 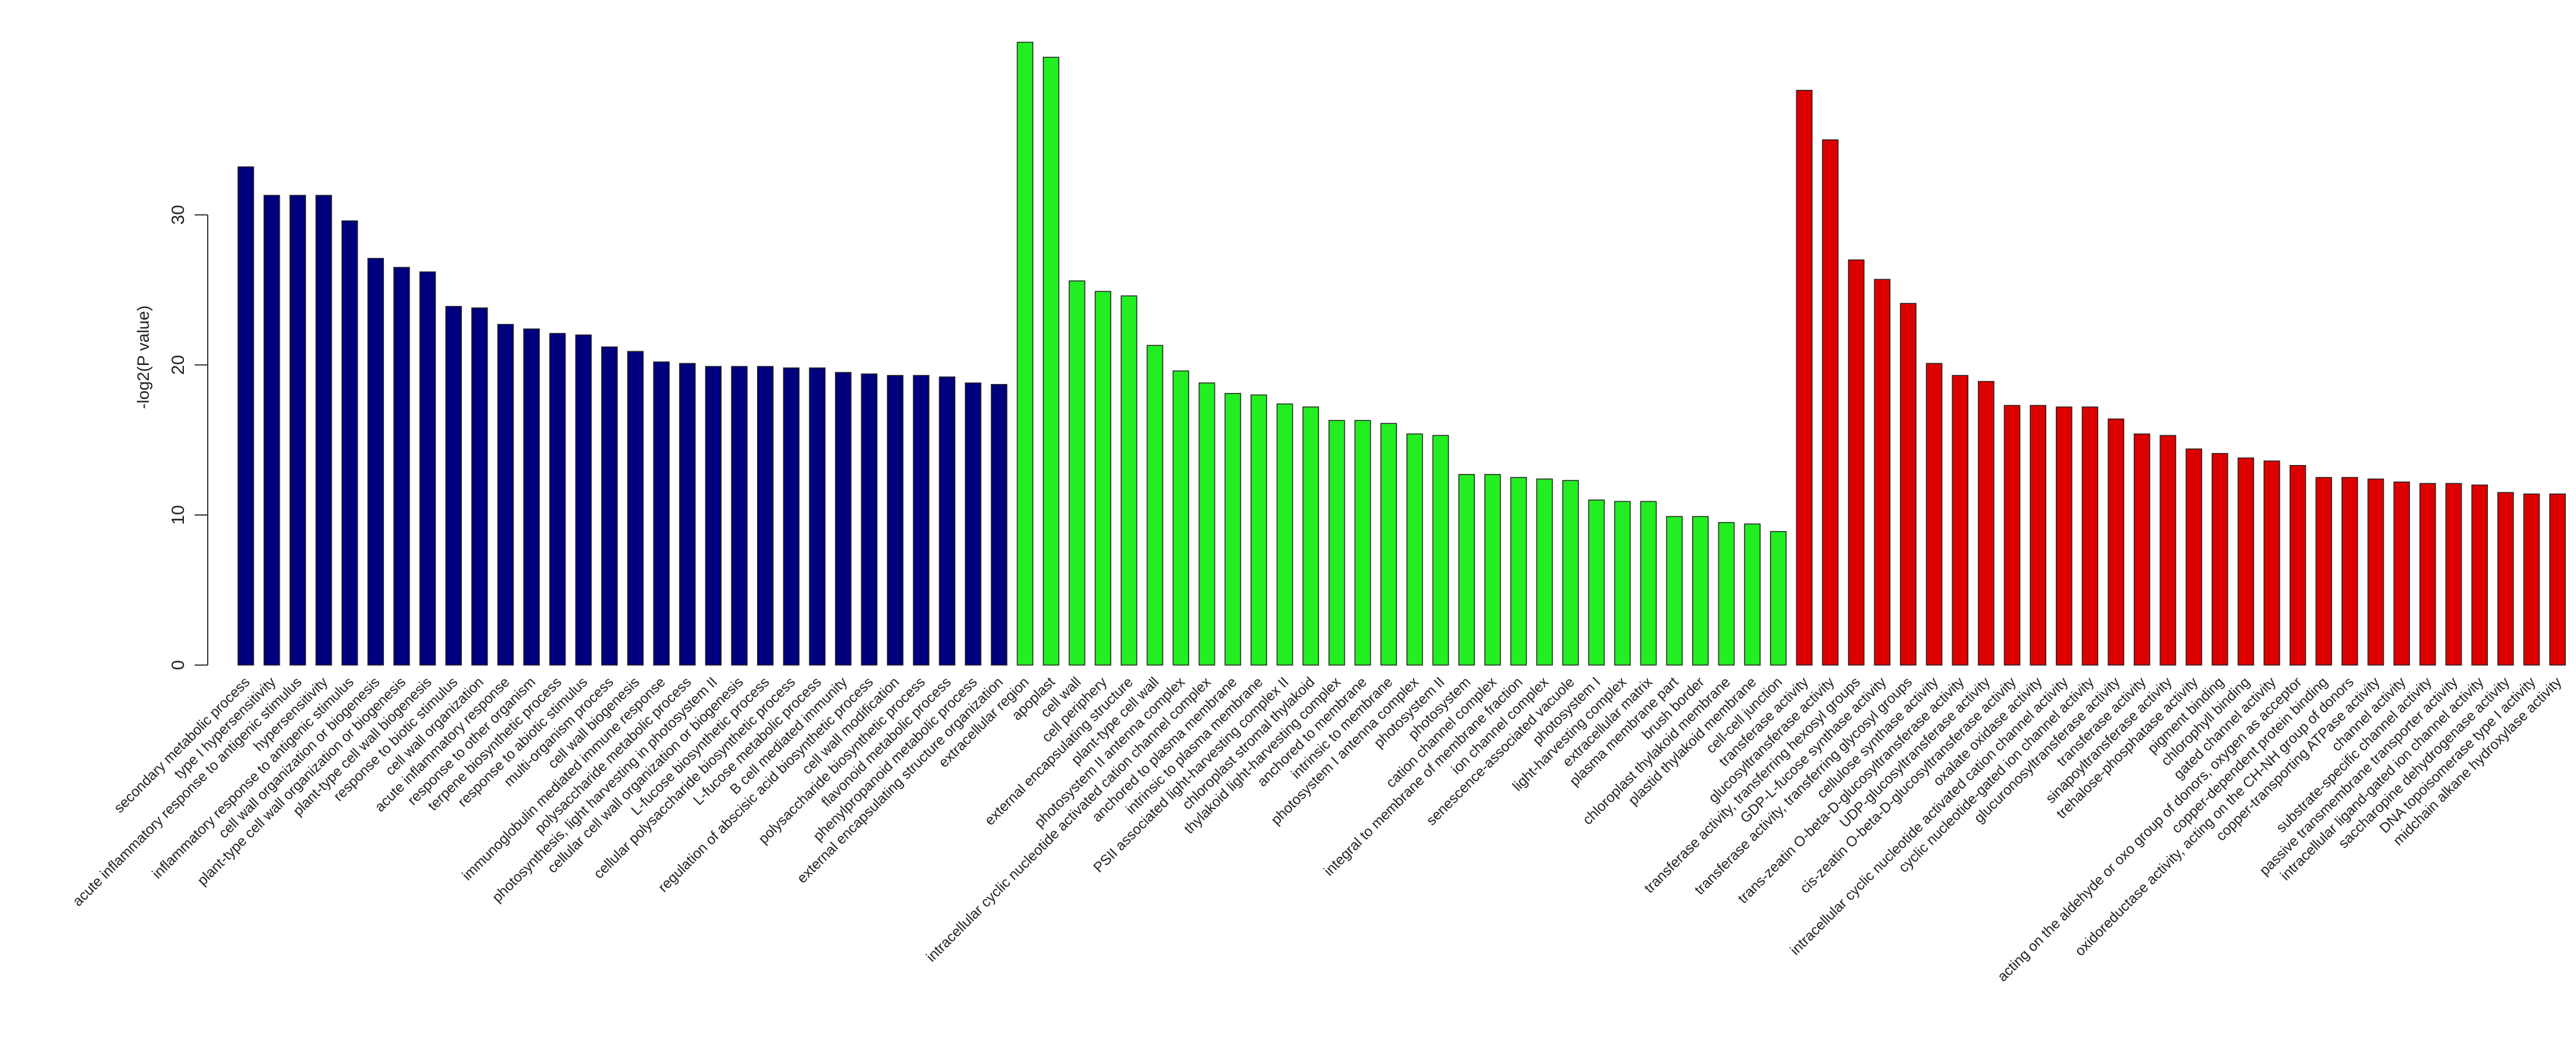 I want to click on y-tick-label: 0, so click(x=178, y=665).